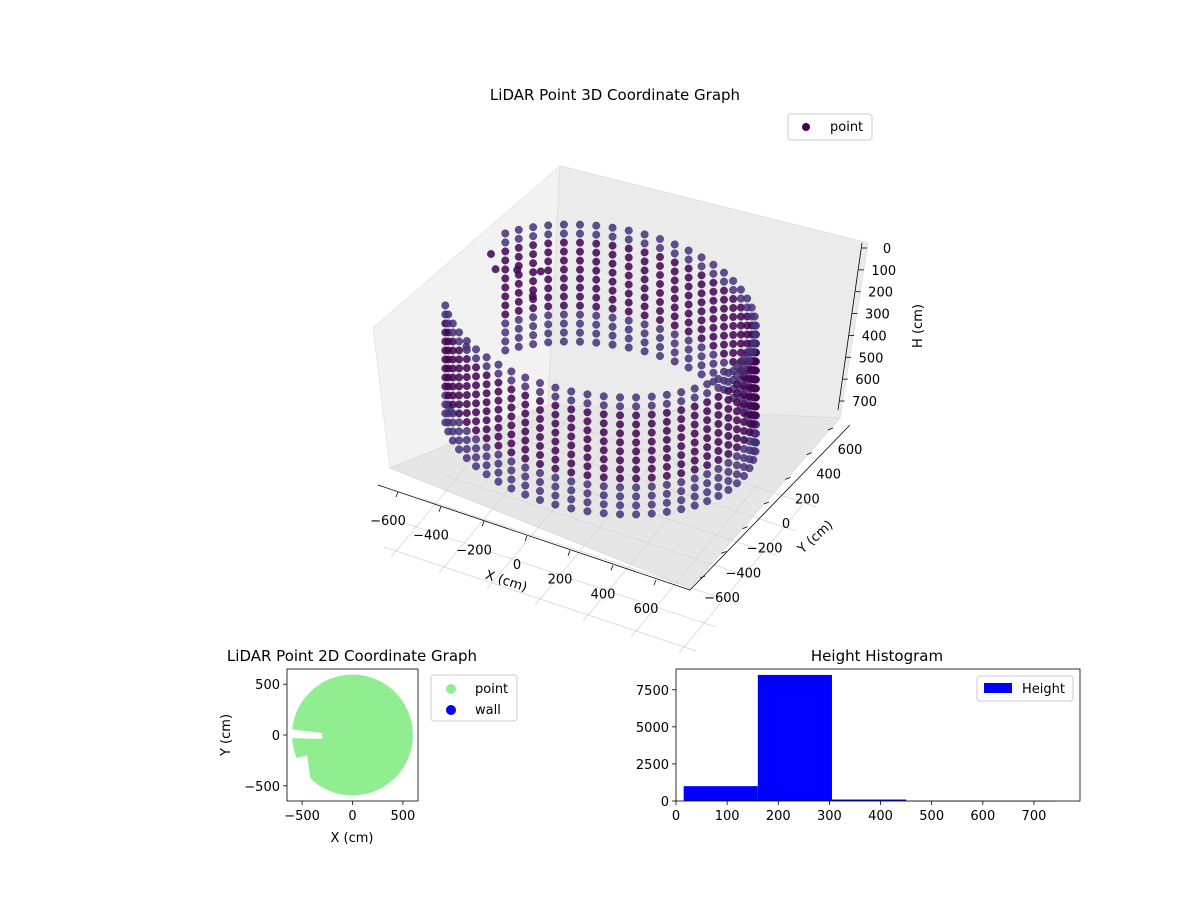 The image size is (1200, 900). What do you see at coordinates (806, 127) in the screenshot?
I see `legend-3d-marker-point` at bounding box center [806, 127].